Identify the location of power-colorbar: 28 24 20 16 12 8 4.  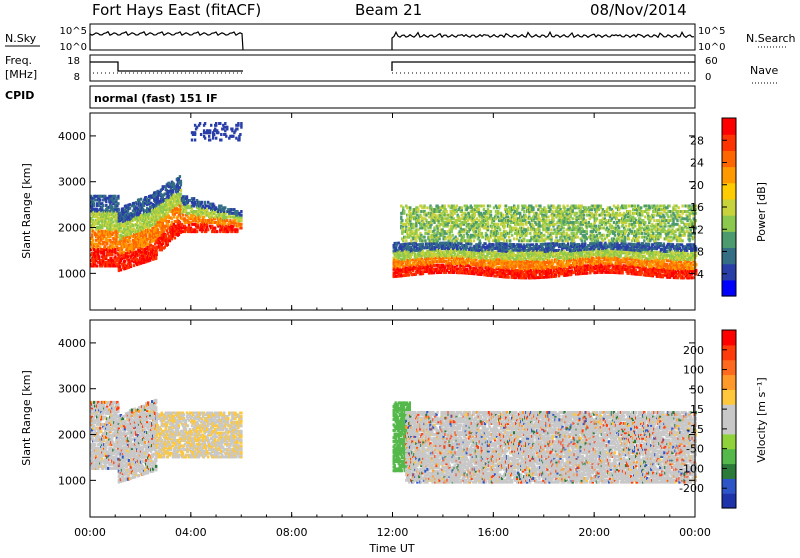
(713, 207).